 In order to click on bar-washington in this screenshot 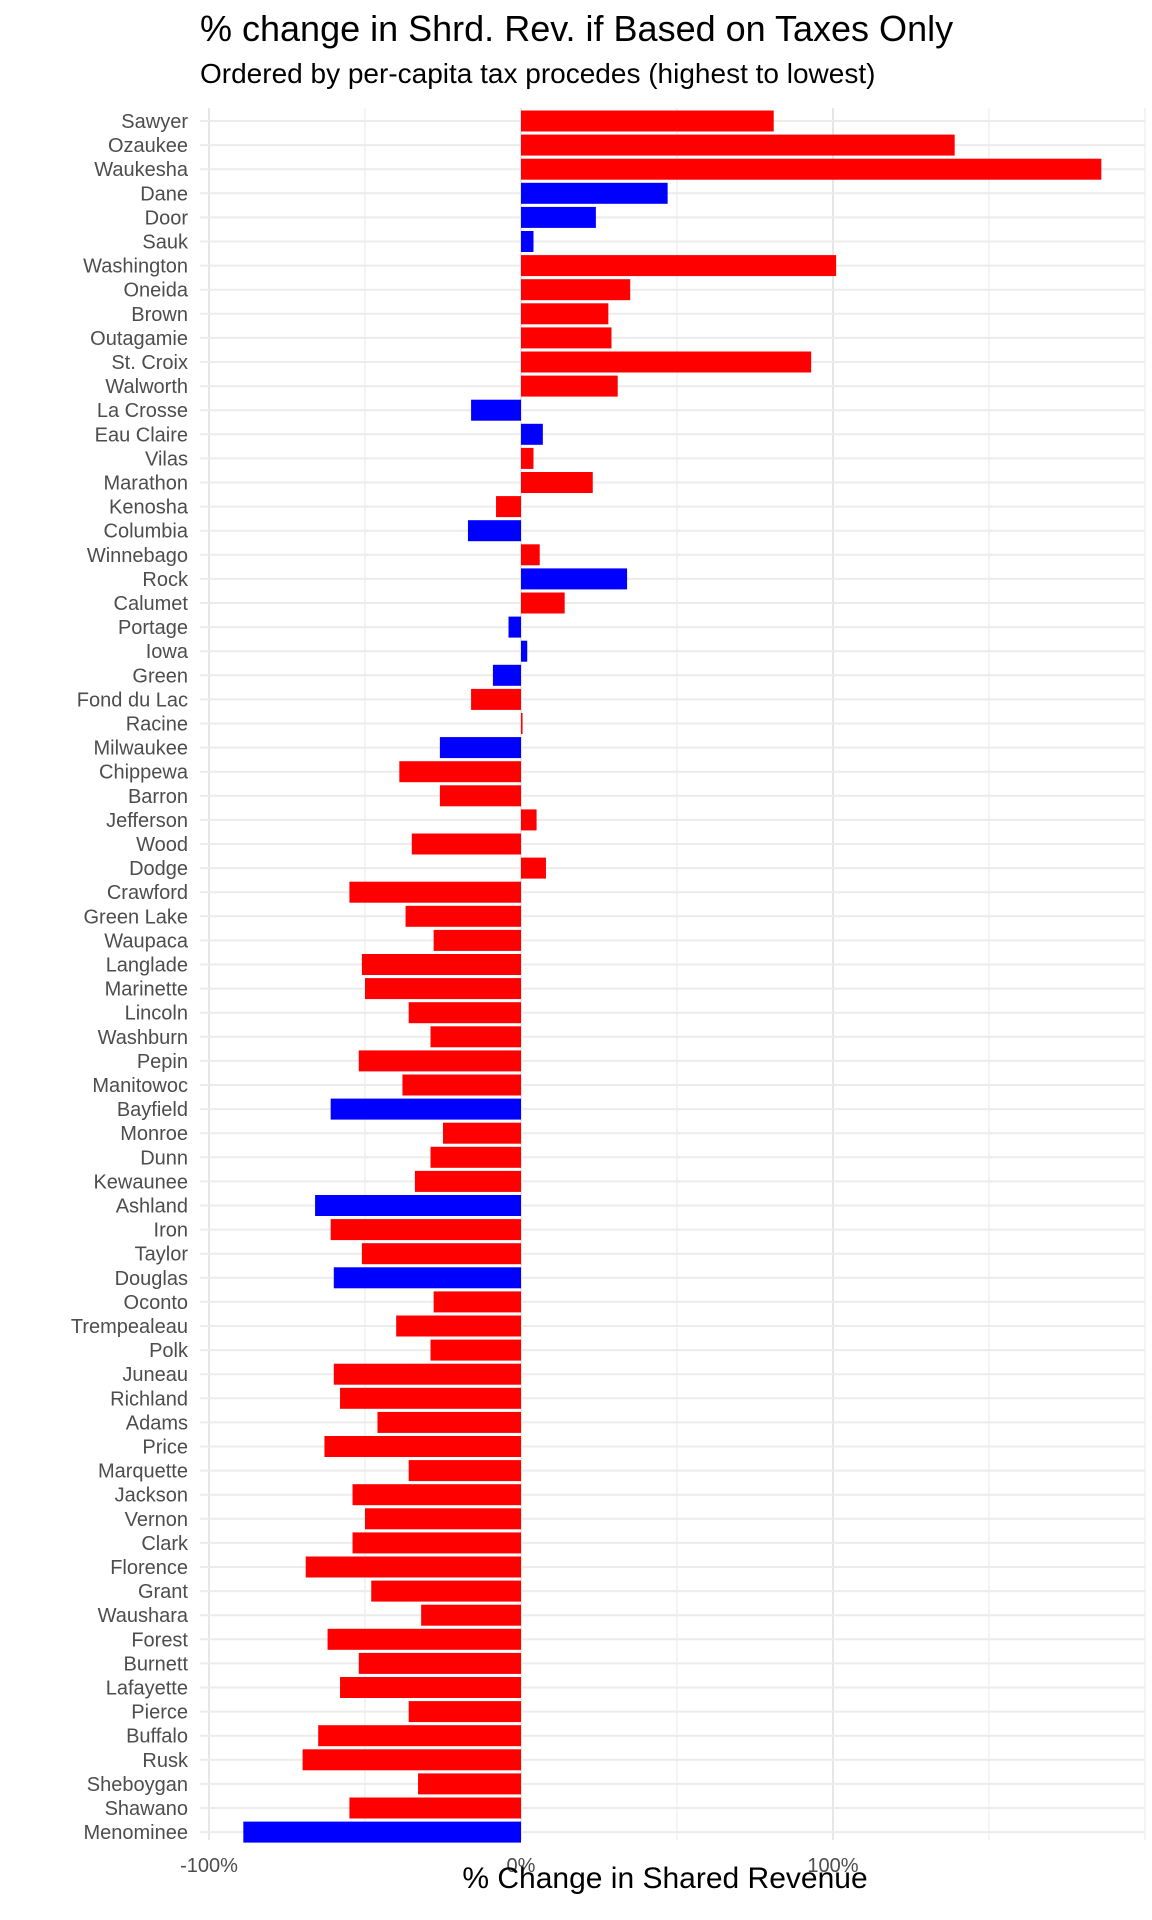, I will do `click(679, 266)`.